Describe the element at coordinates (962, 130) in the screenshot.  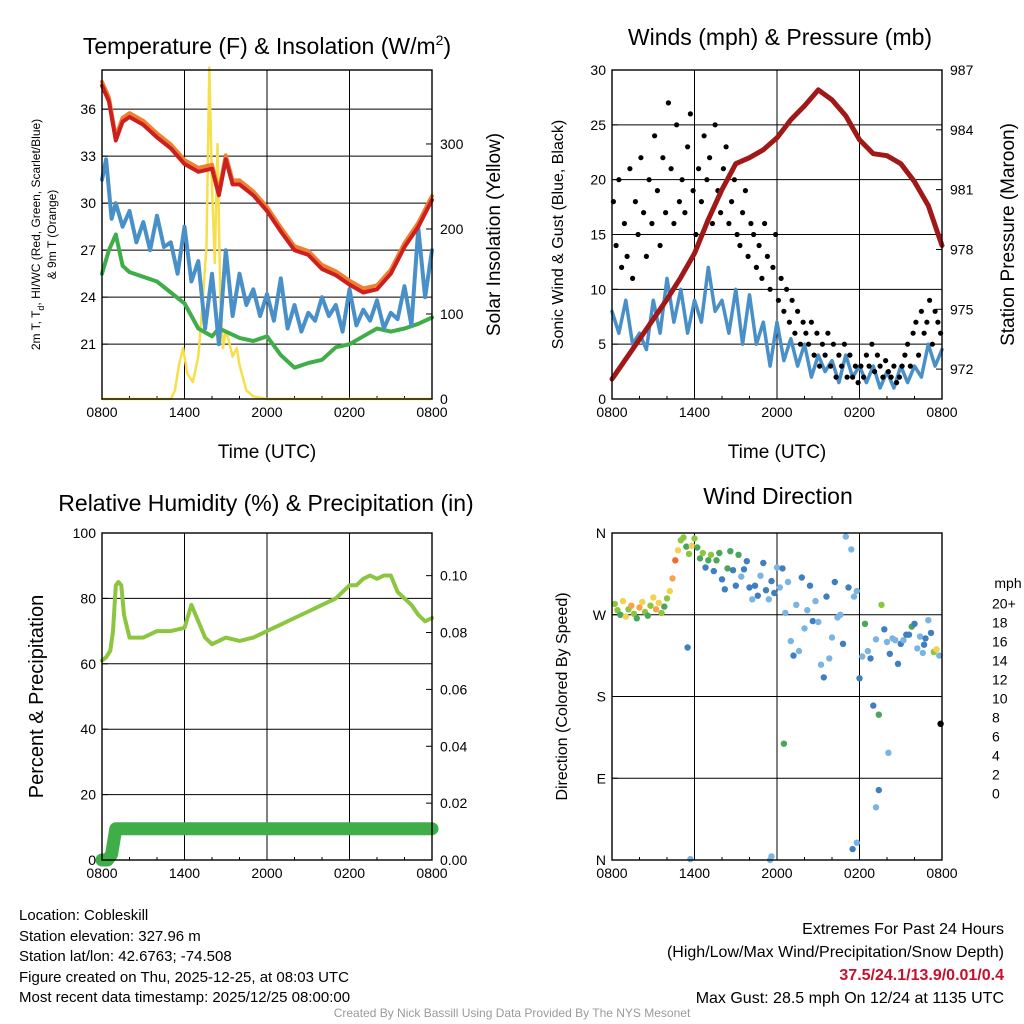
I see `wind-y2-tick-label: 984` at that location.